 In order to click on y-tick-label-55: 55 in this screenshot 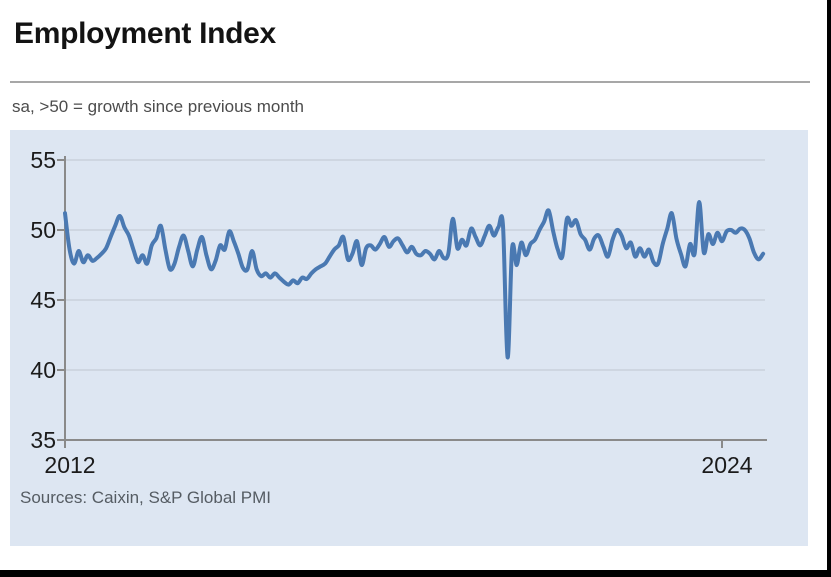, I will do `click(43, 160)`.